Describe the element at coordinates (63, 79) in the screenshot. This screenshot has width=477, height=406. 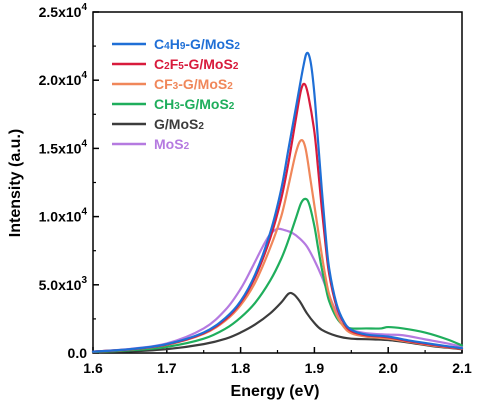
I see `y-tick-label: 2.0x10⁴` at that location.